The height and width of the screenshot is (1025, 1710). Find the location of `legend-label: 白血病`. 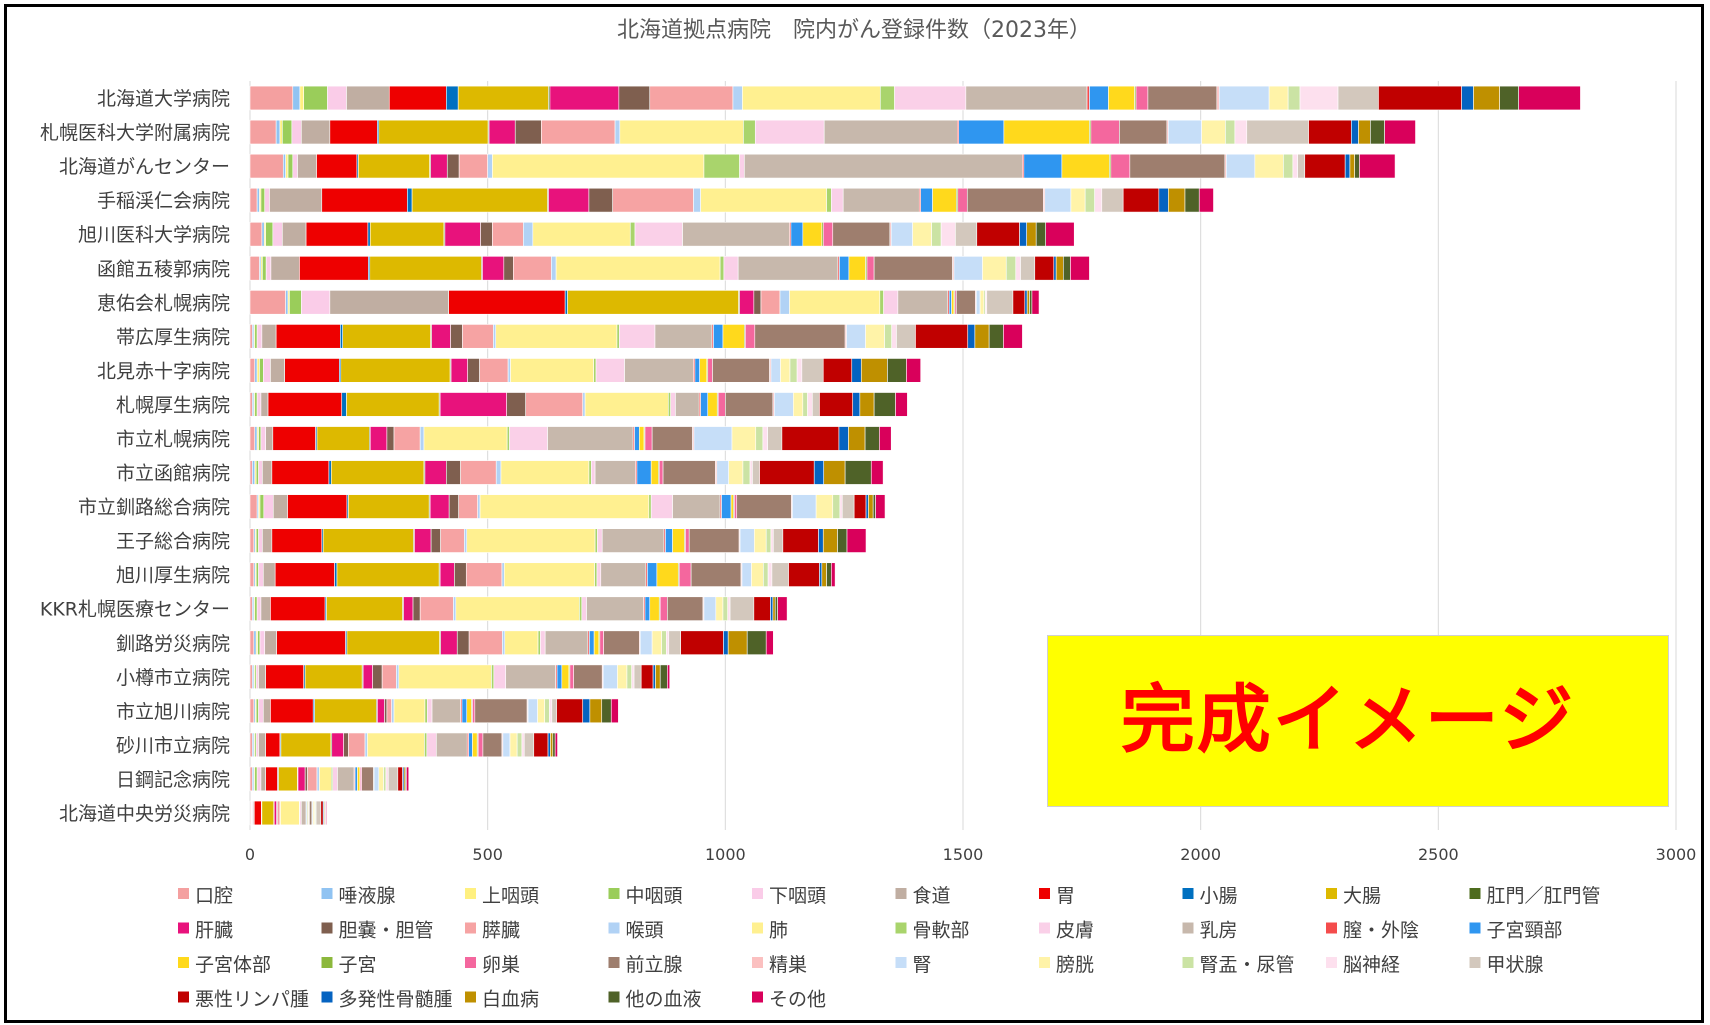

legend-label: 白血病 is located at coordinates (510, 1000).